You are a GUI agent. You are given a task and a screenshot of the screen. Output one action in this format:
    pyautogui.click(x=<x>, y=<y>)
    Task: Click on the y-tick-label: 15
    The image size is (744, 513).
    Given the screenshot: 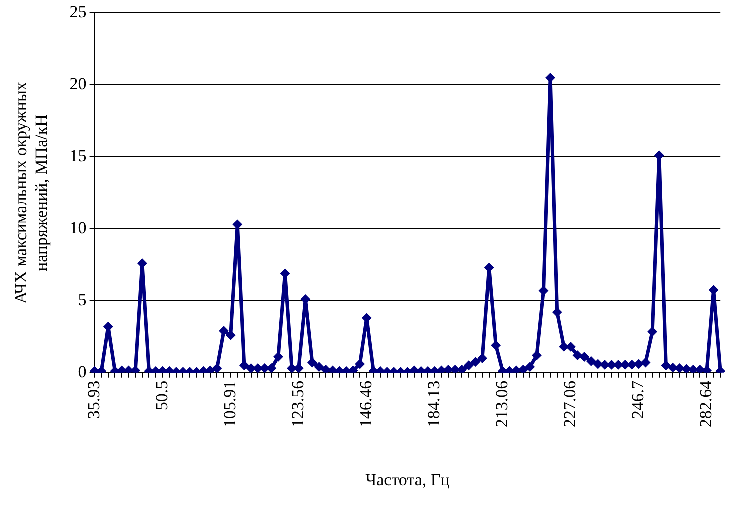 What is the action you would take?
    pyautogui.click(x=78, y=156)
    